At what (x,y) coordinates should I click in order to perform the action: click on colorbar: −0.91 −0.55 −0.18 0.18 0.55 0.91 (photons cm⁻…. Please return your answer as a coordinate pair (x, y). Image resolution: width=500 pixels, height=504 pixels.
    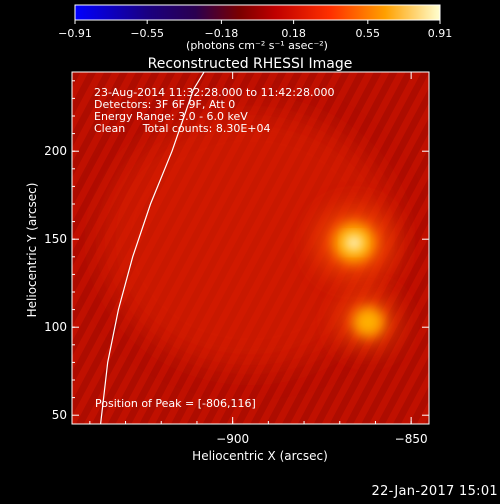
    Looking at the image, I should click on (255, 28).